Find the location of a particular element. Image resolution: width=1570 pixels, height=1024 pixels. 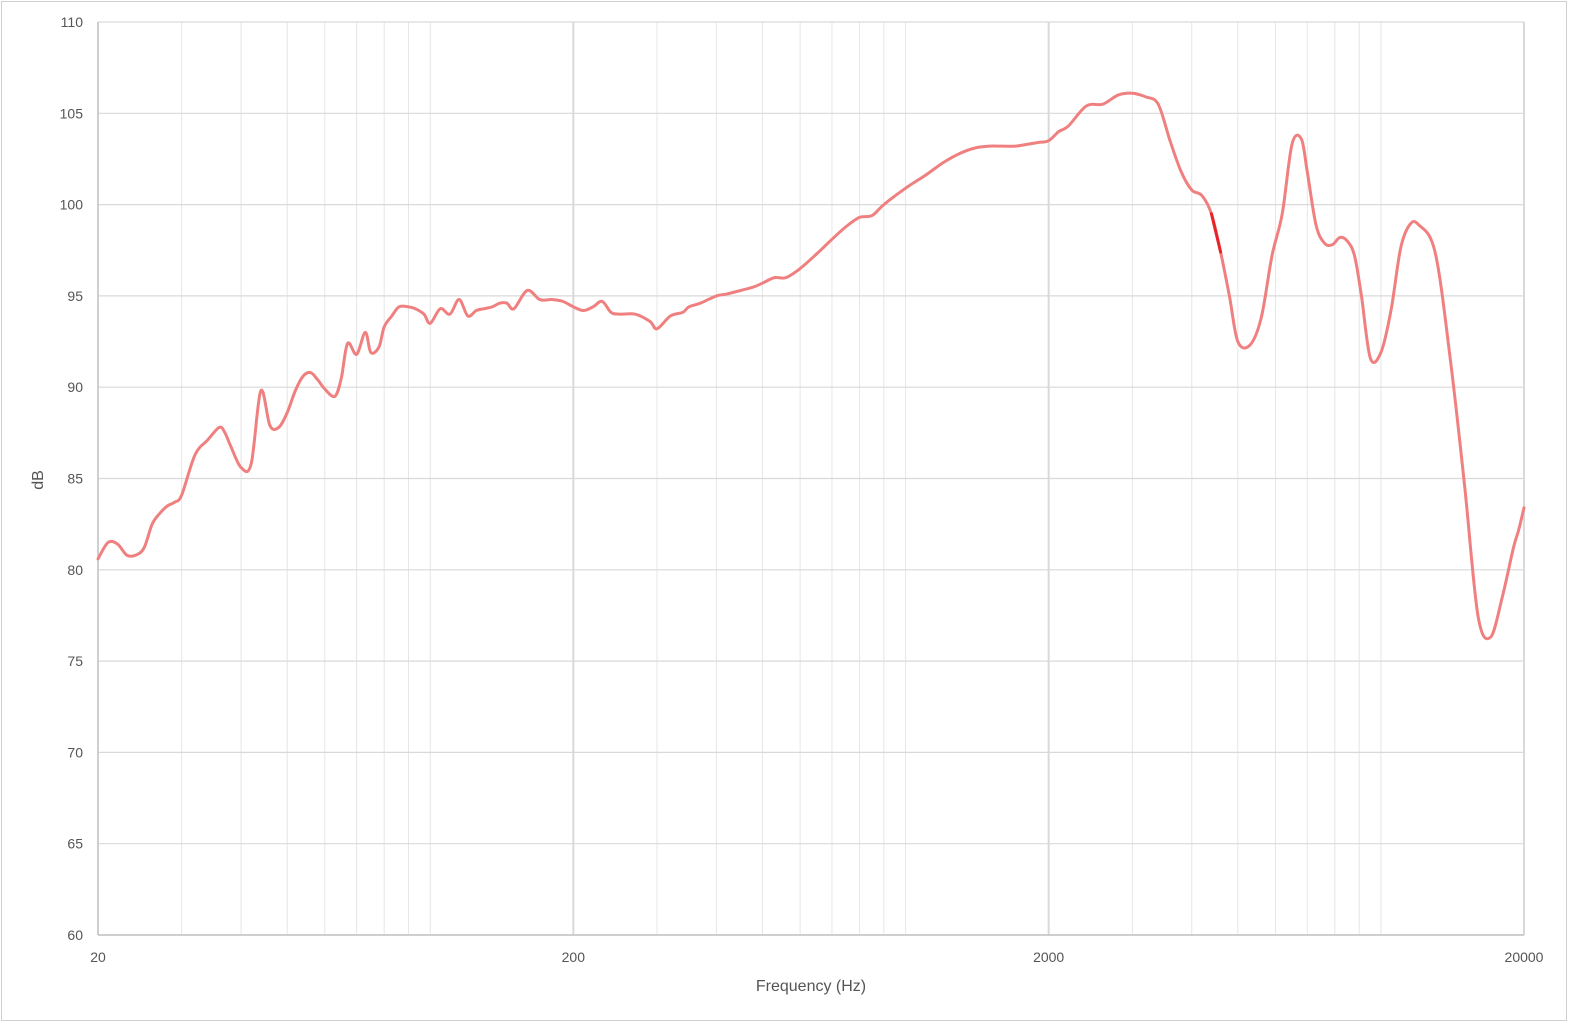

y-tick-label: 100 is located at coordinates (72, 205).